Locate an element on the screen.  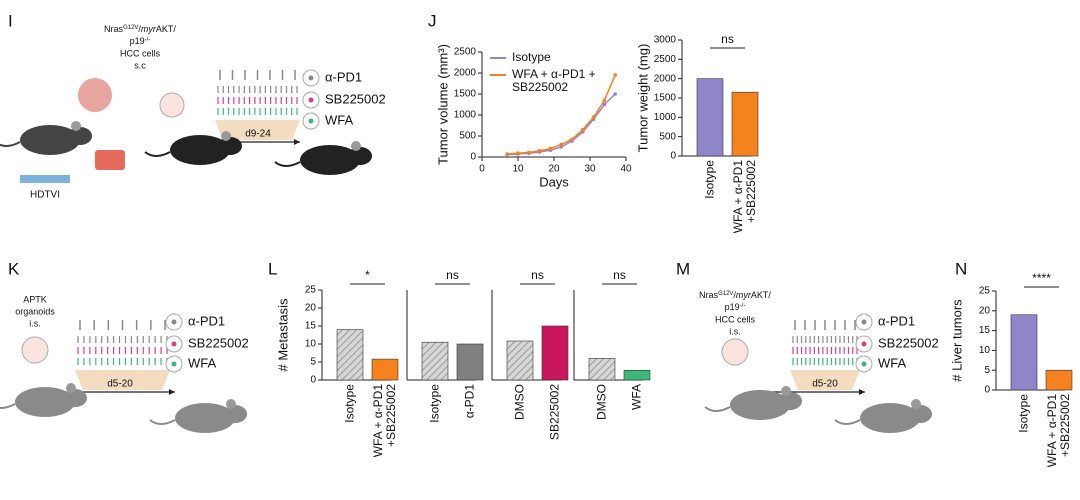
panel-letter: N is located at coordinates (961, 268).